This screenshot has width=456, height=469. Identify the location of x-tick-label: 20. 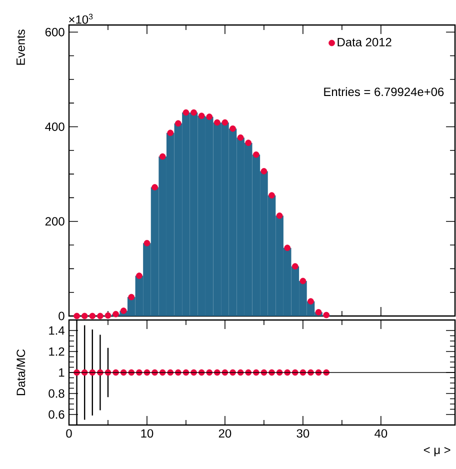
(225, 433).